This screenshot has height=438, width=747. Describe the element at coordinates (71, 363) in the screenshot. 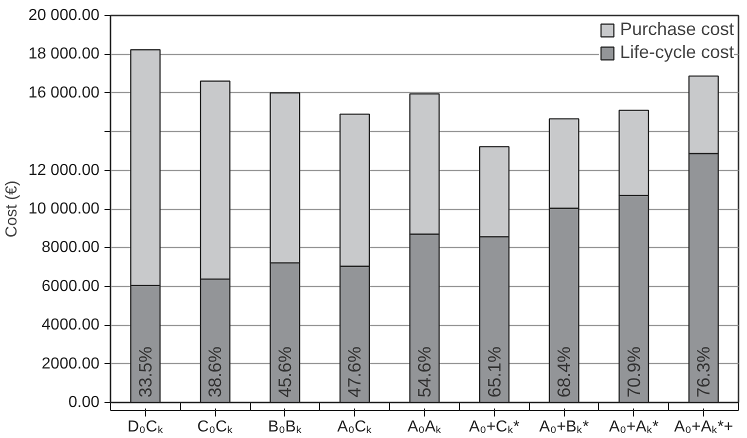

I see `y-tick-label: 2000.00` at that location.